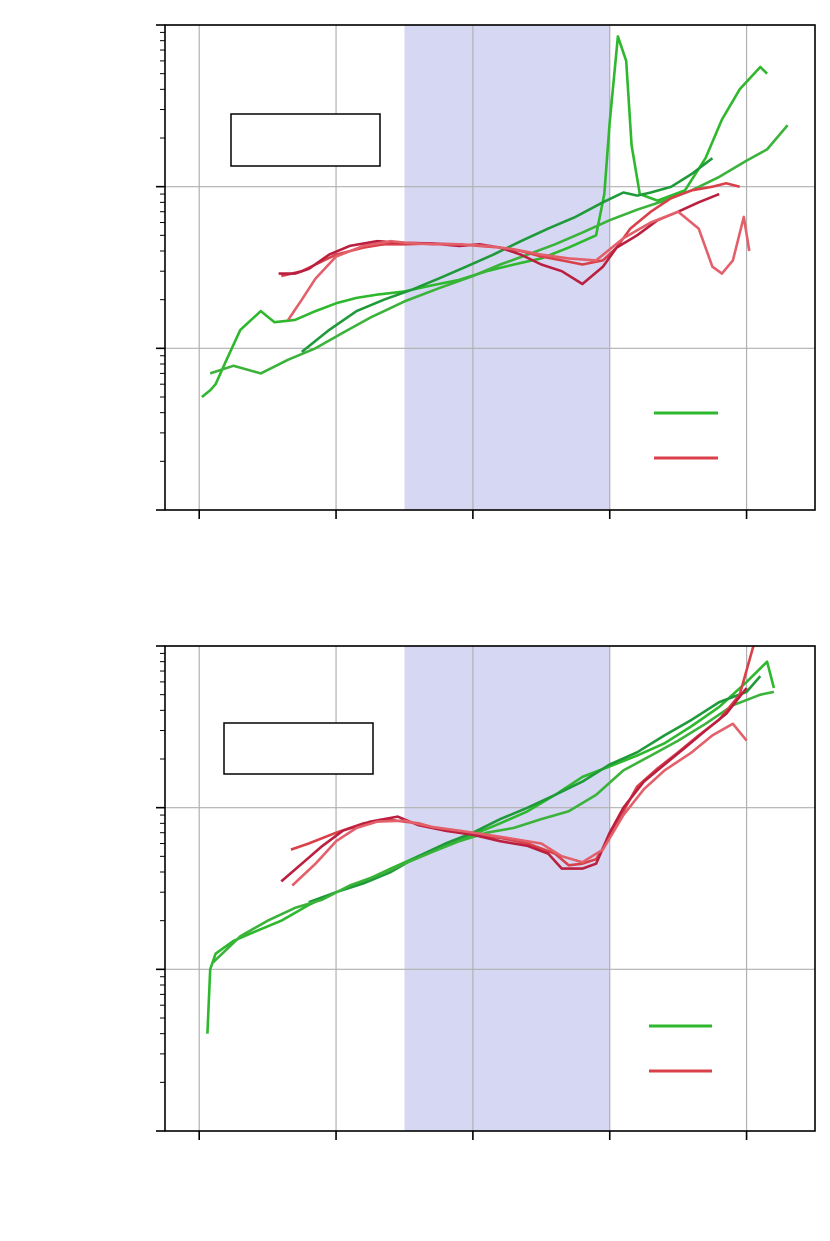 The width and height of the screenshot is (830, 1241). I want to click on shaded-region, so click(507, 888).